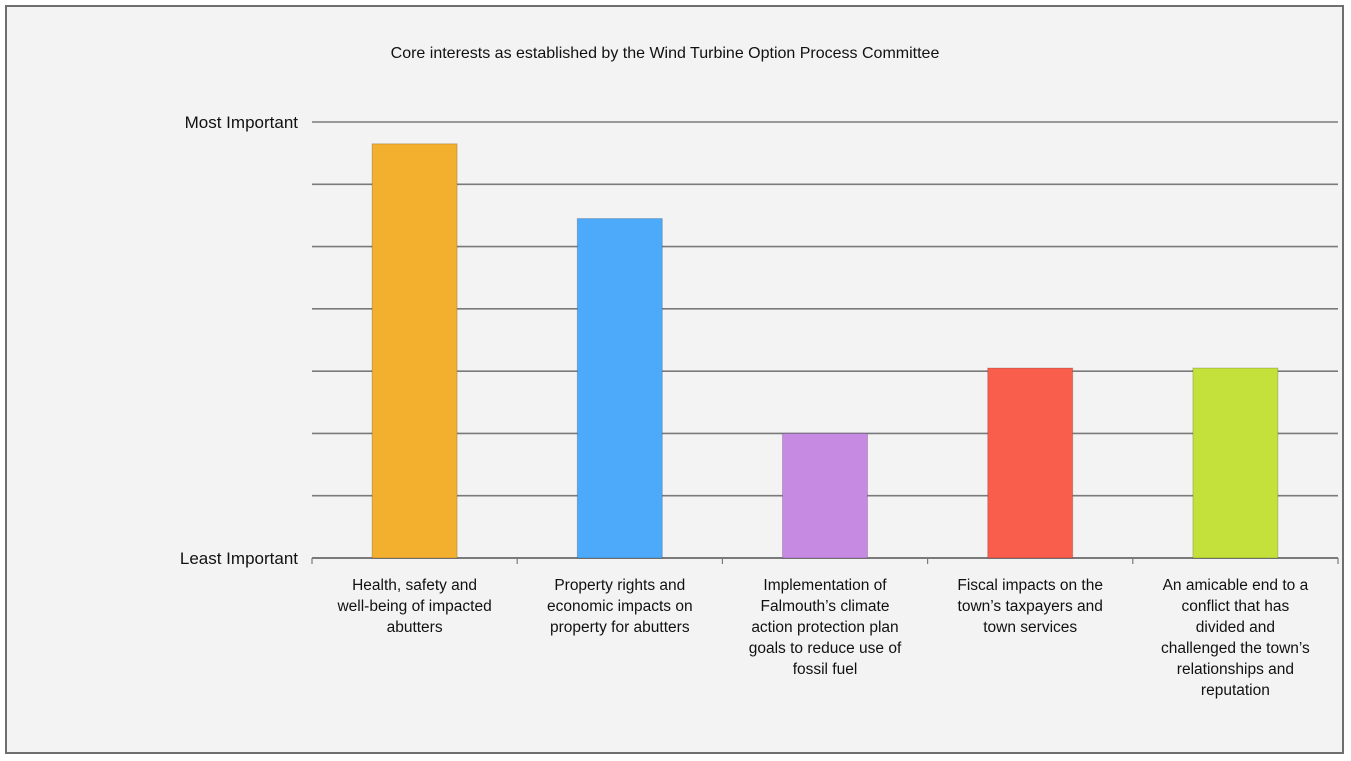 The height and width of the screenshot is (761, 1351). I want to click on y-label-least-important: Least Important, so click(239, 558).